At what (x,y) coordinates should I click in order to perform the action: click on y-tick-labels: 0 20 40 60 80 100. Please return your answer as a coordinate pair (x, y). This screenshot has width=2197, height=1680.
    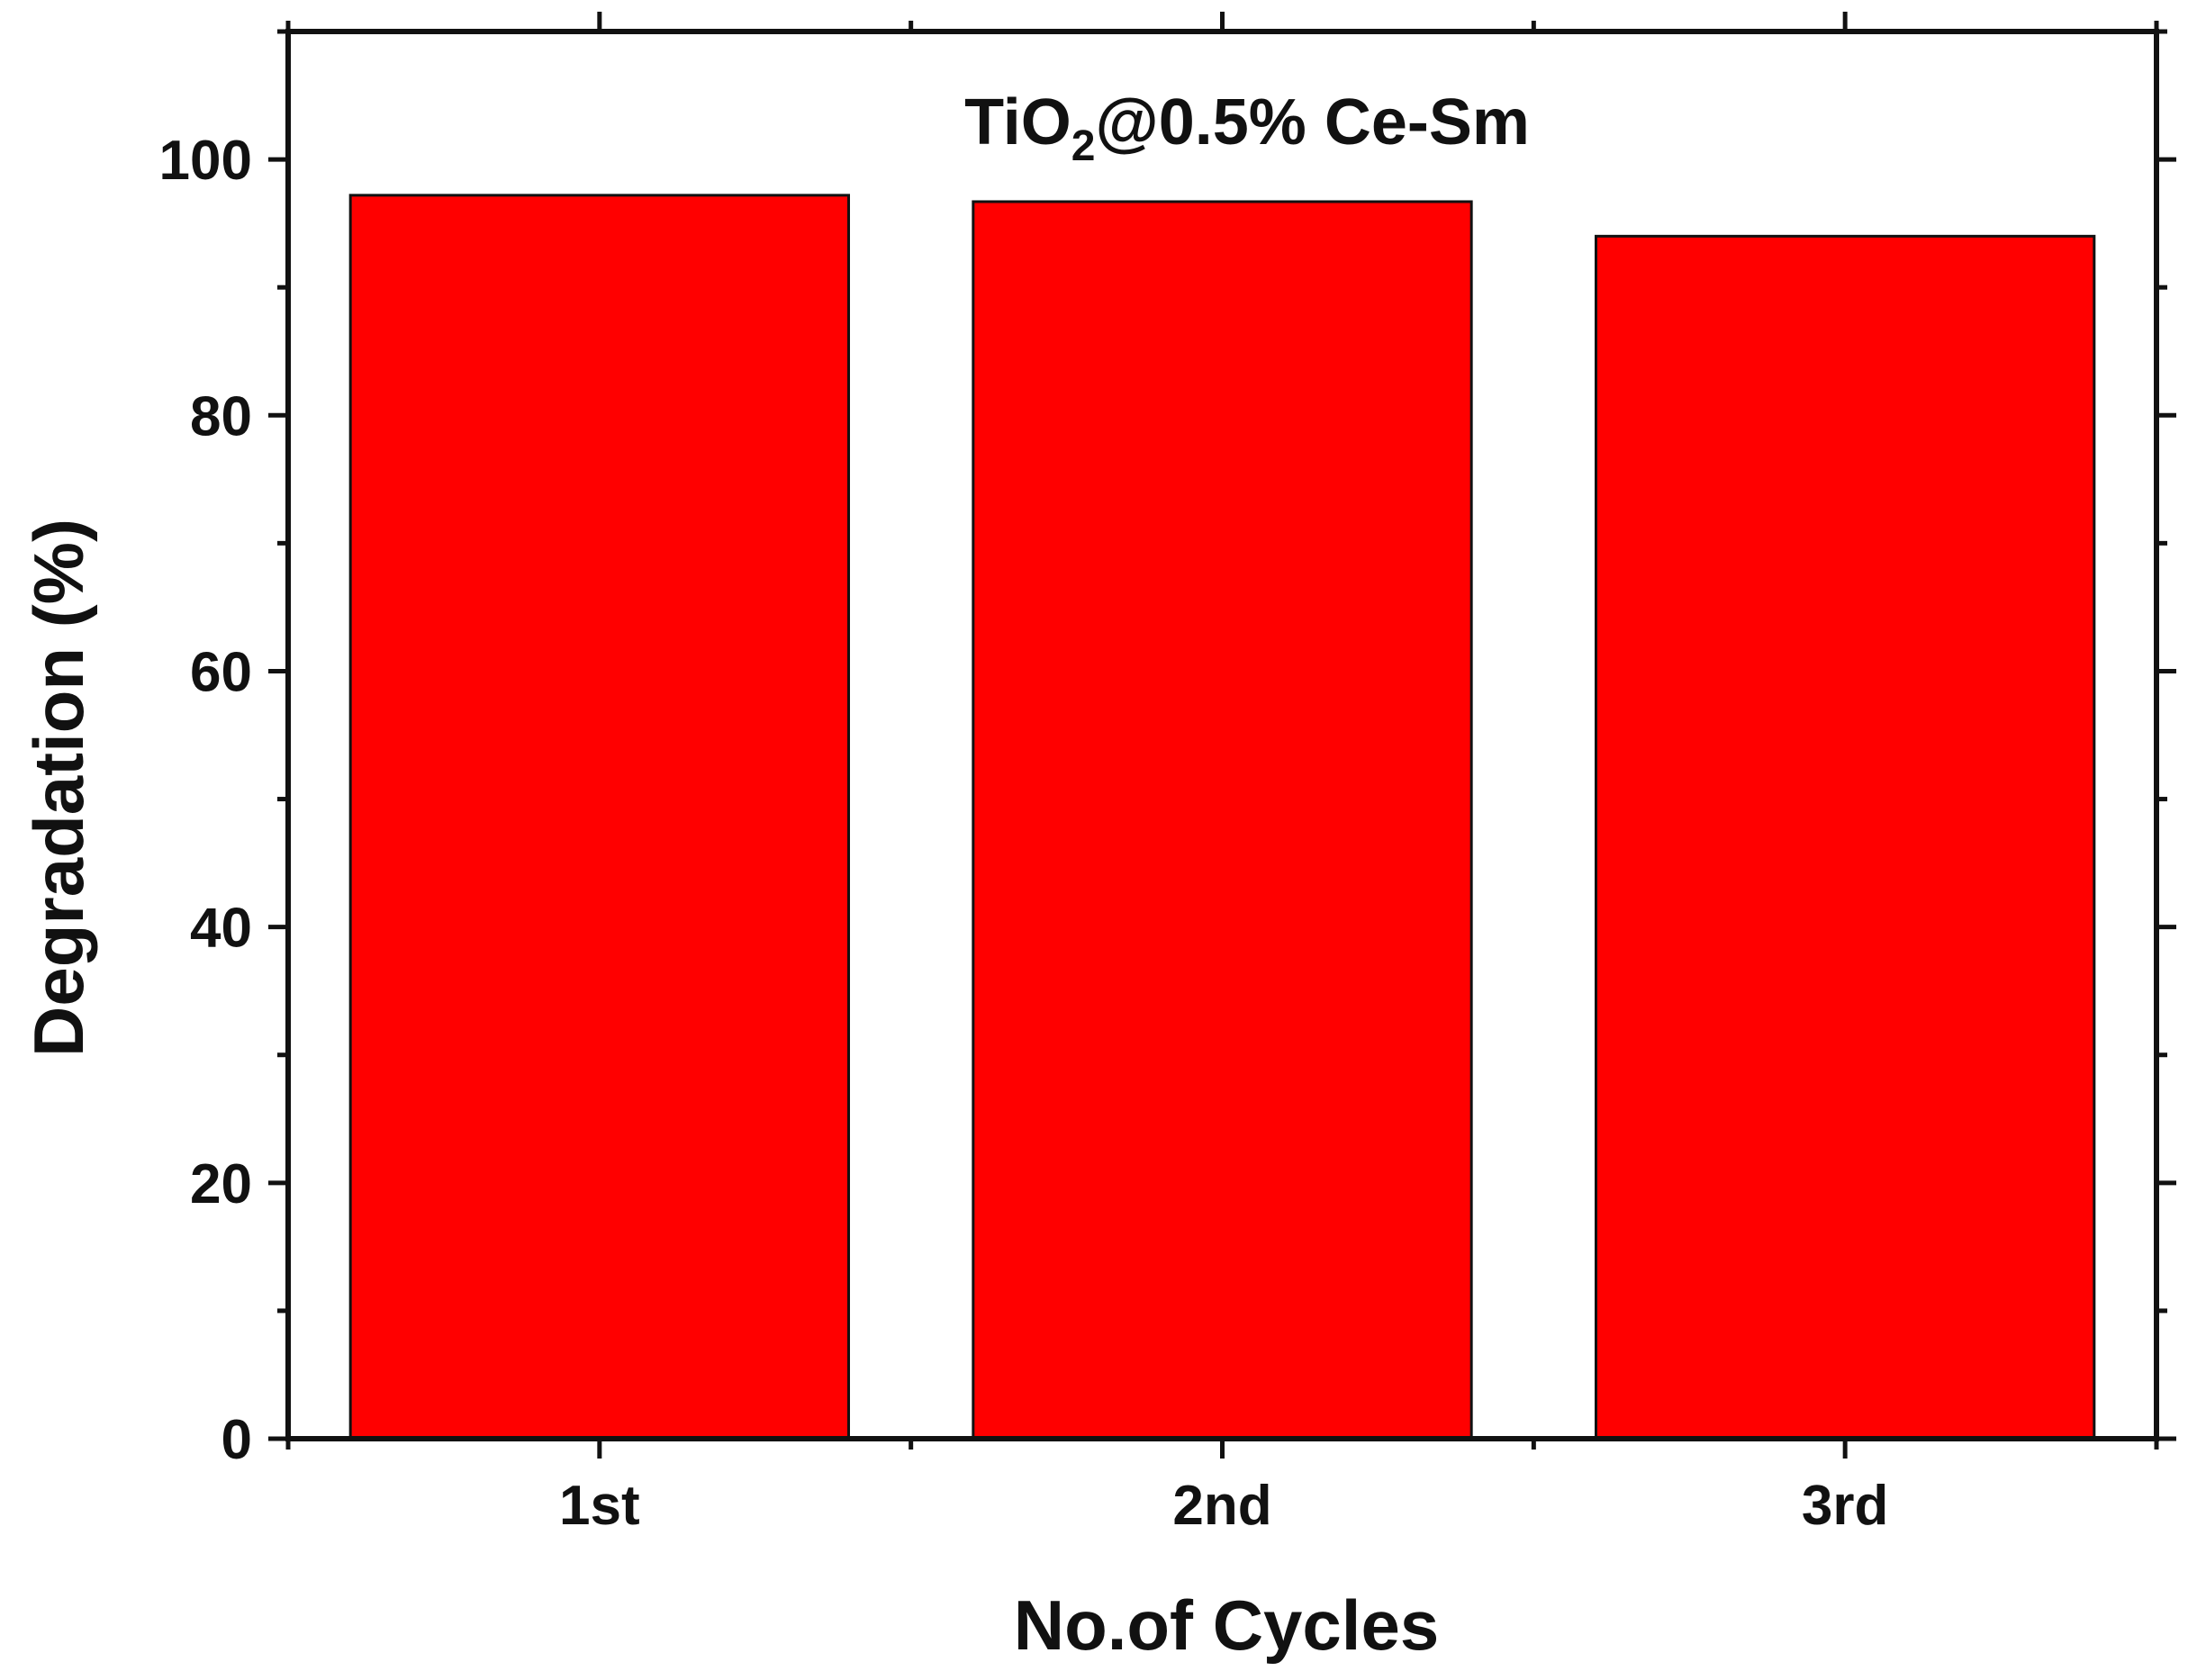
    Looking at the image, I should click on (205, 801).